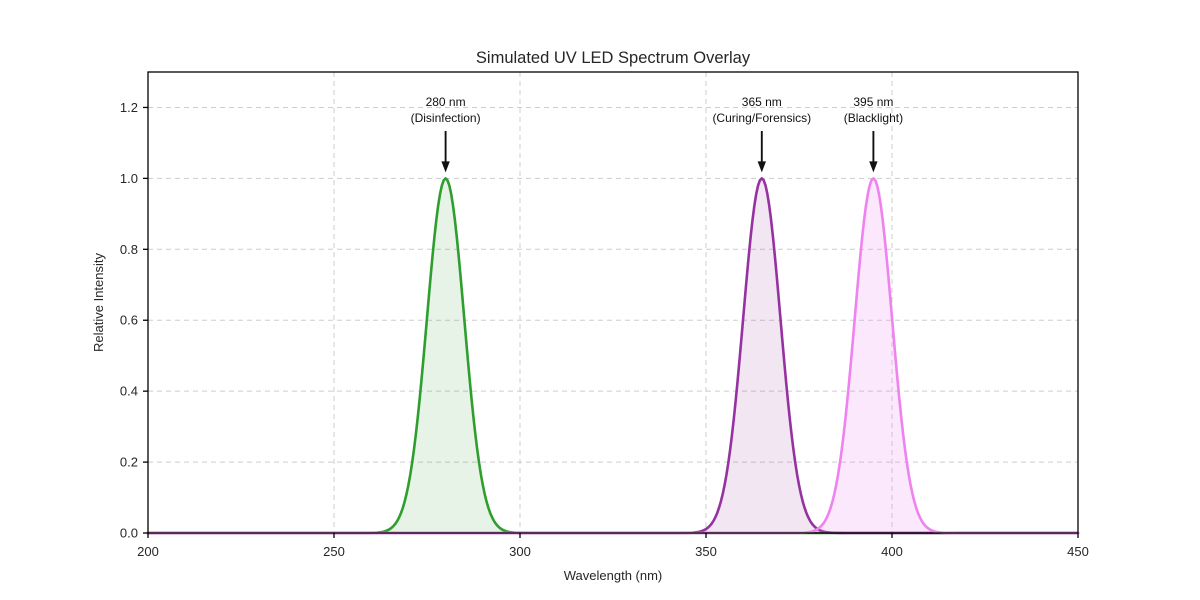 This screenshot has height=600, width=1200. I want to click on y-tick-label: 0.2, so click(129, 462).